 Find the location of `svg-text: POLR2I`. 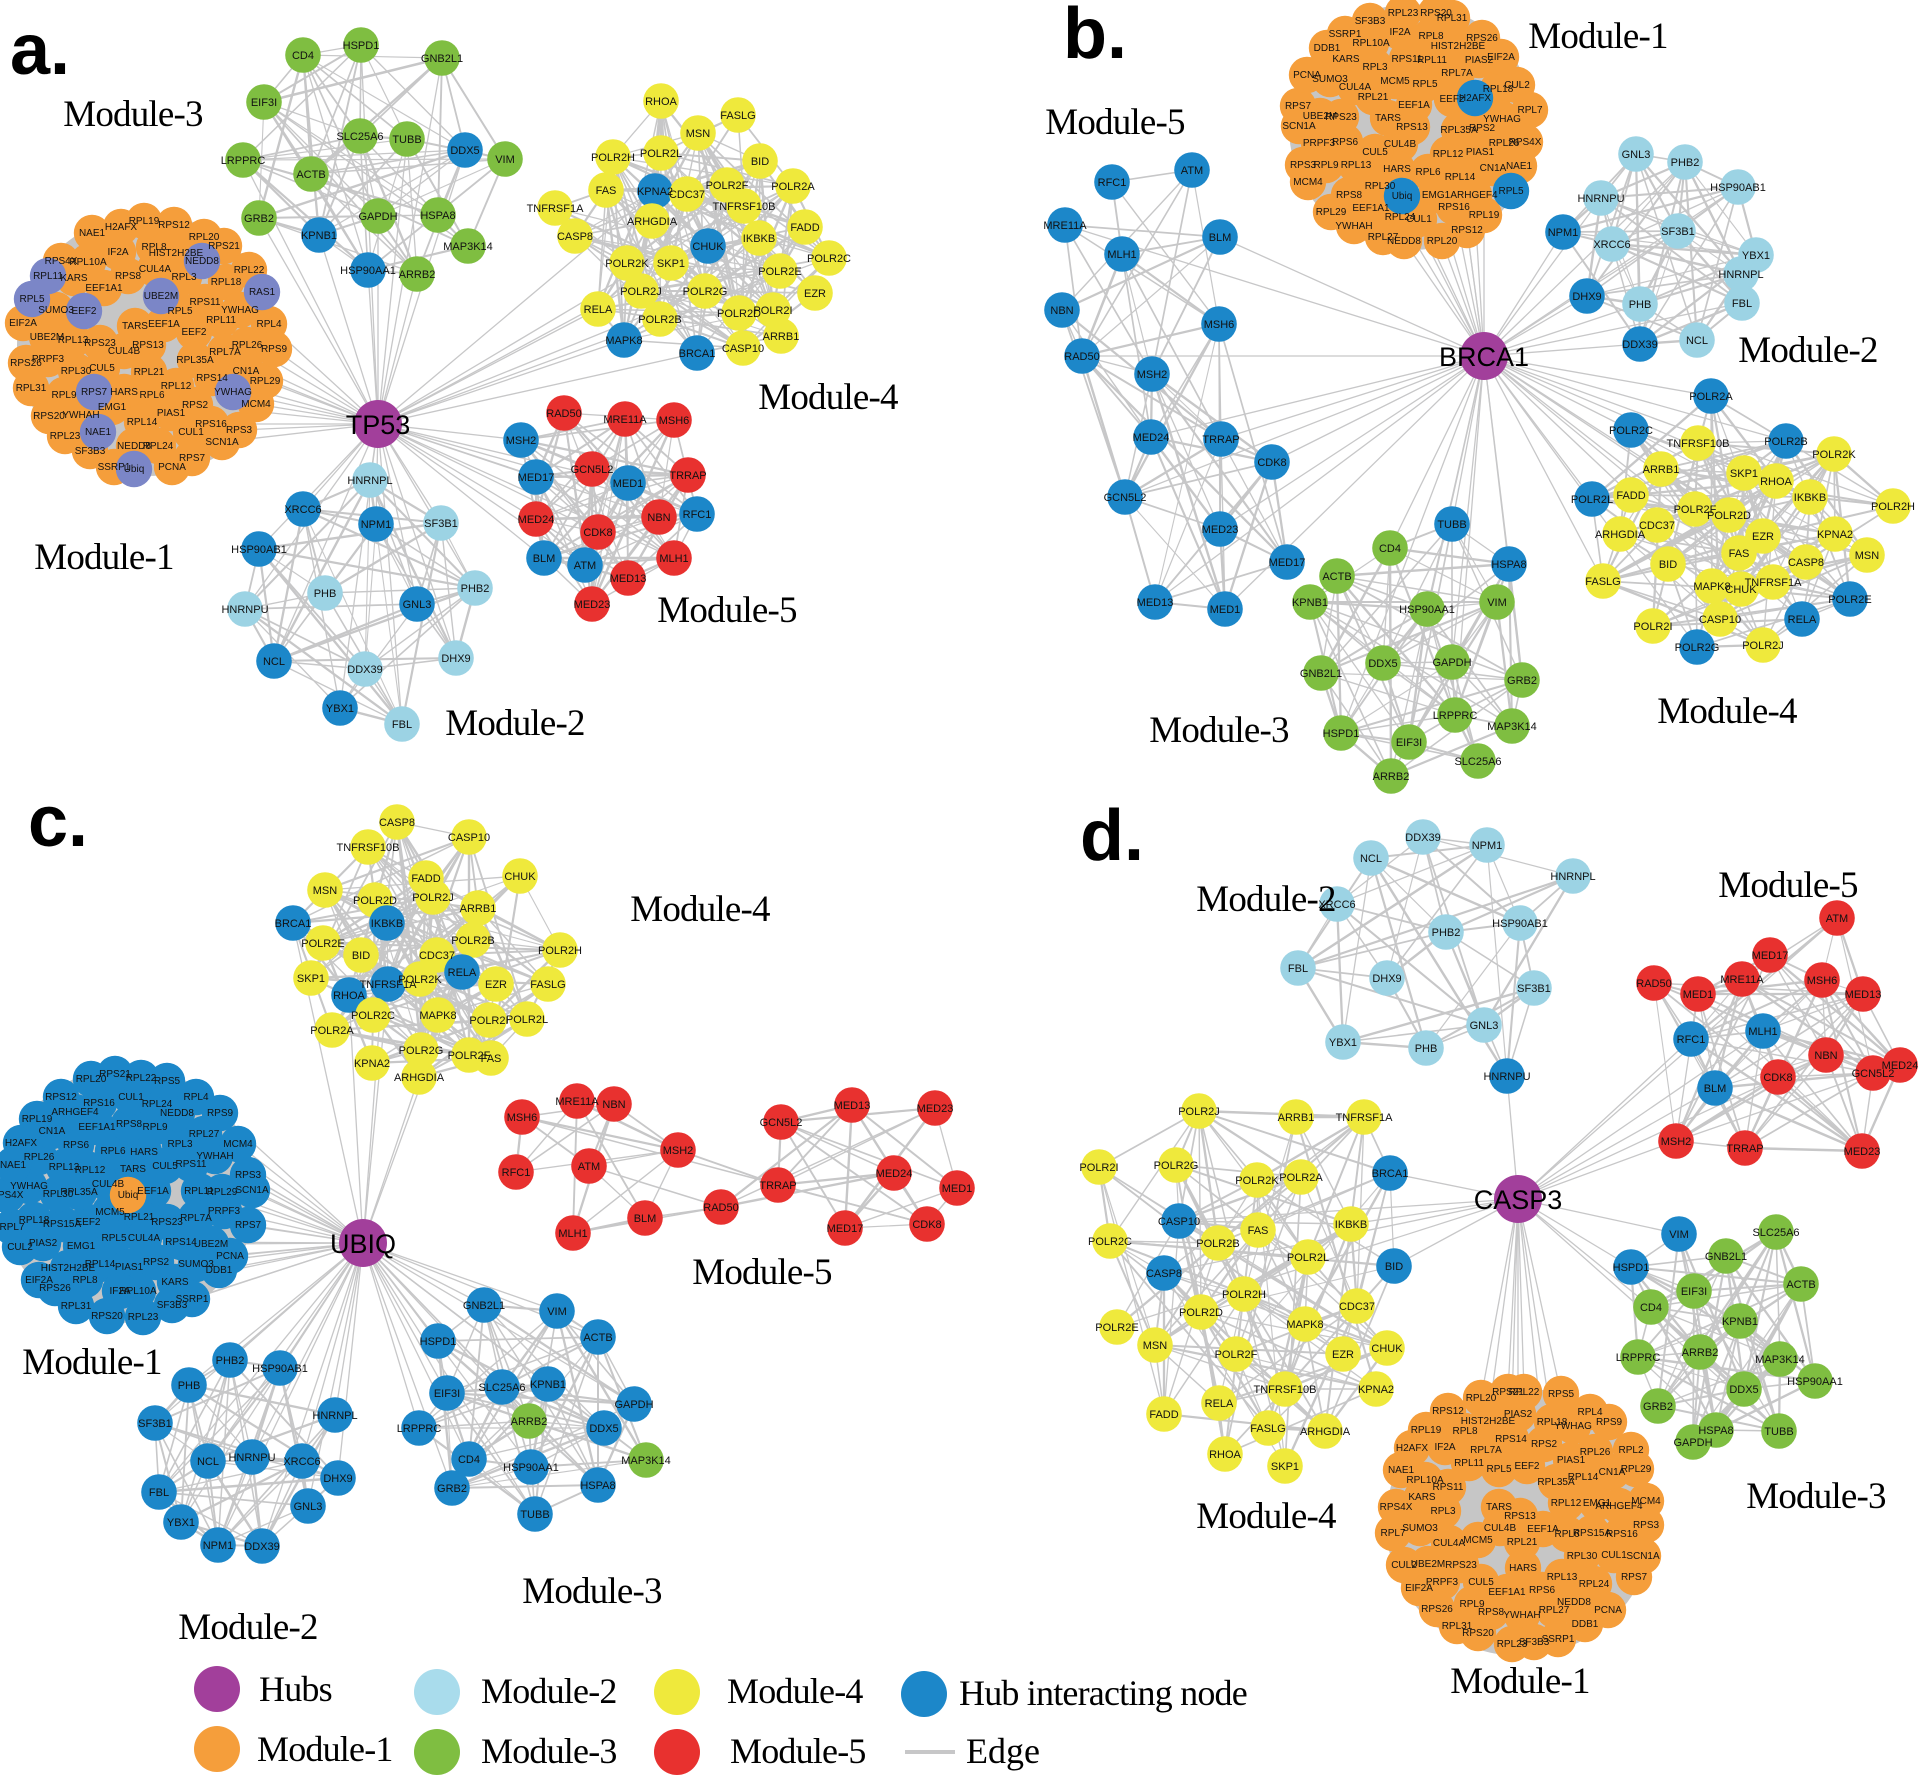

svg-text: POLR2I is located at coordinates (1098, 1168).